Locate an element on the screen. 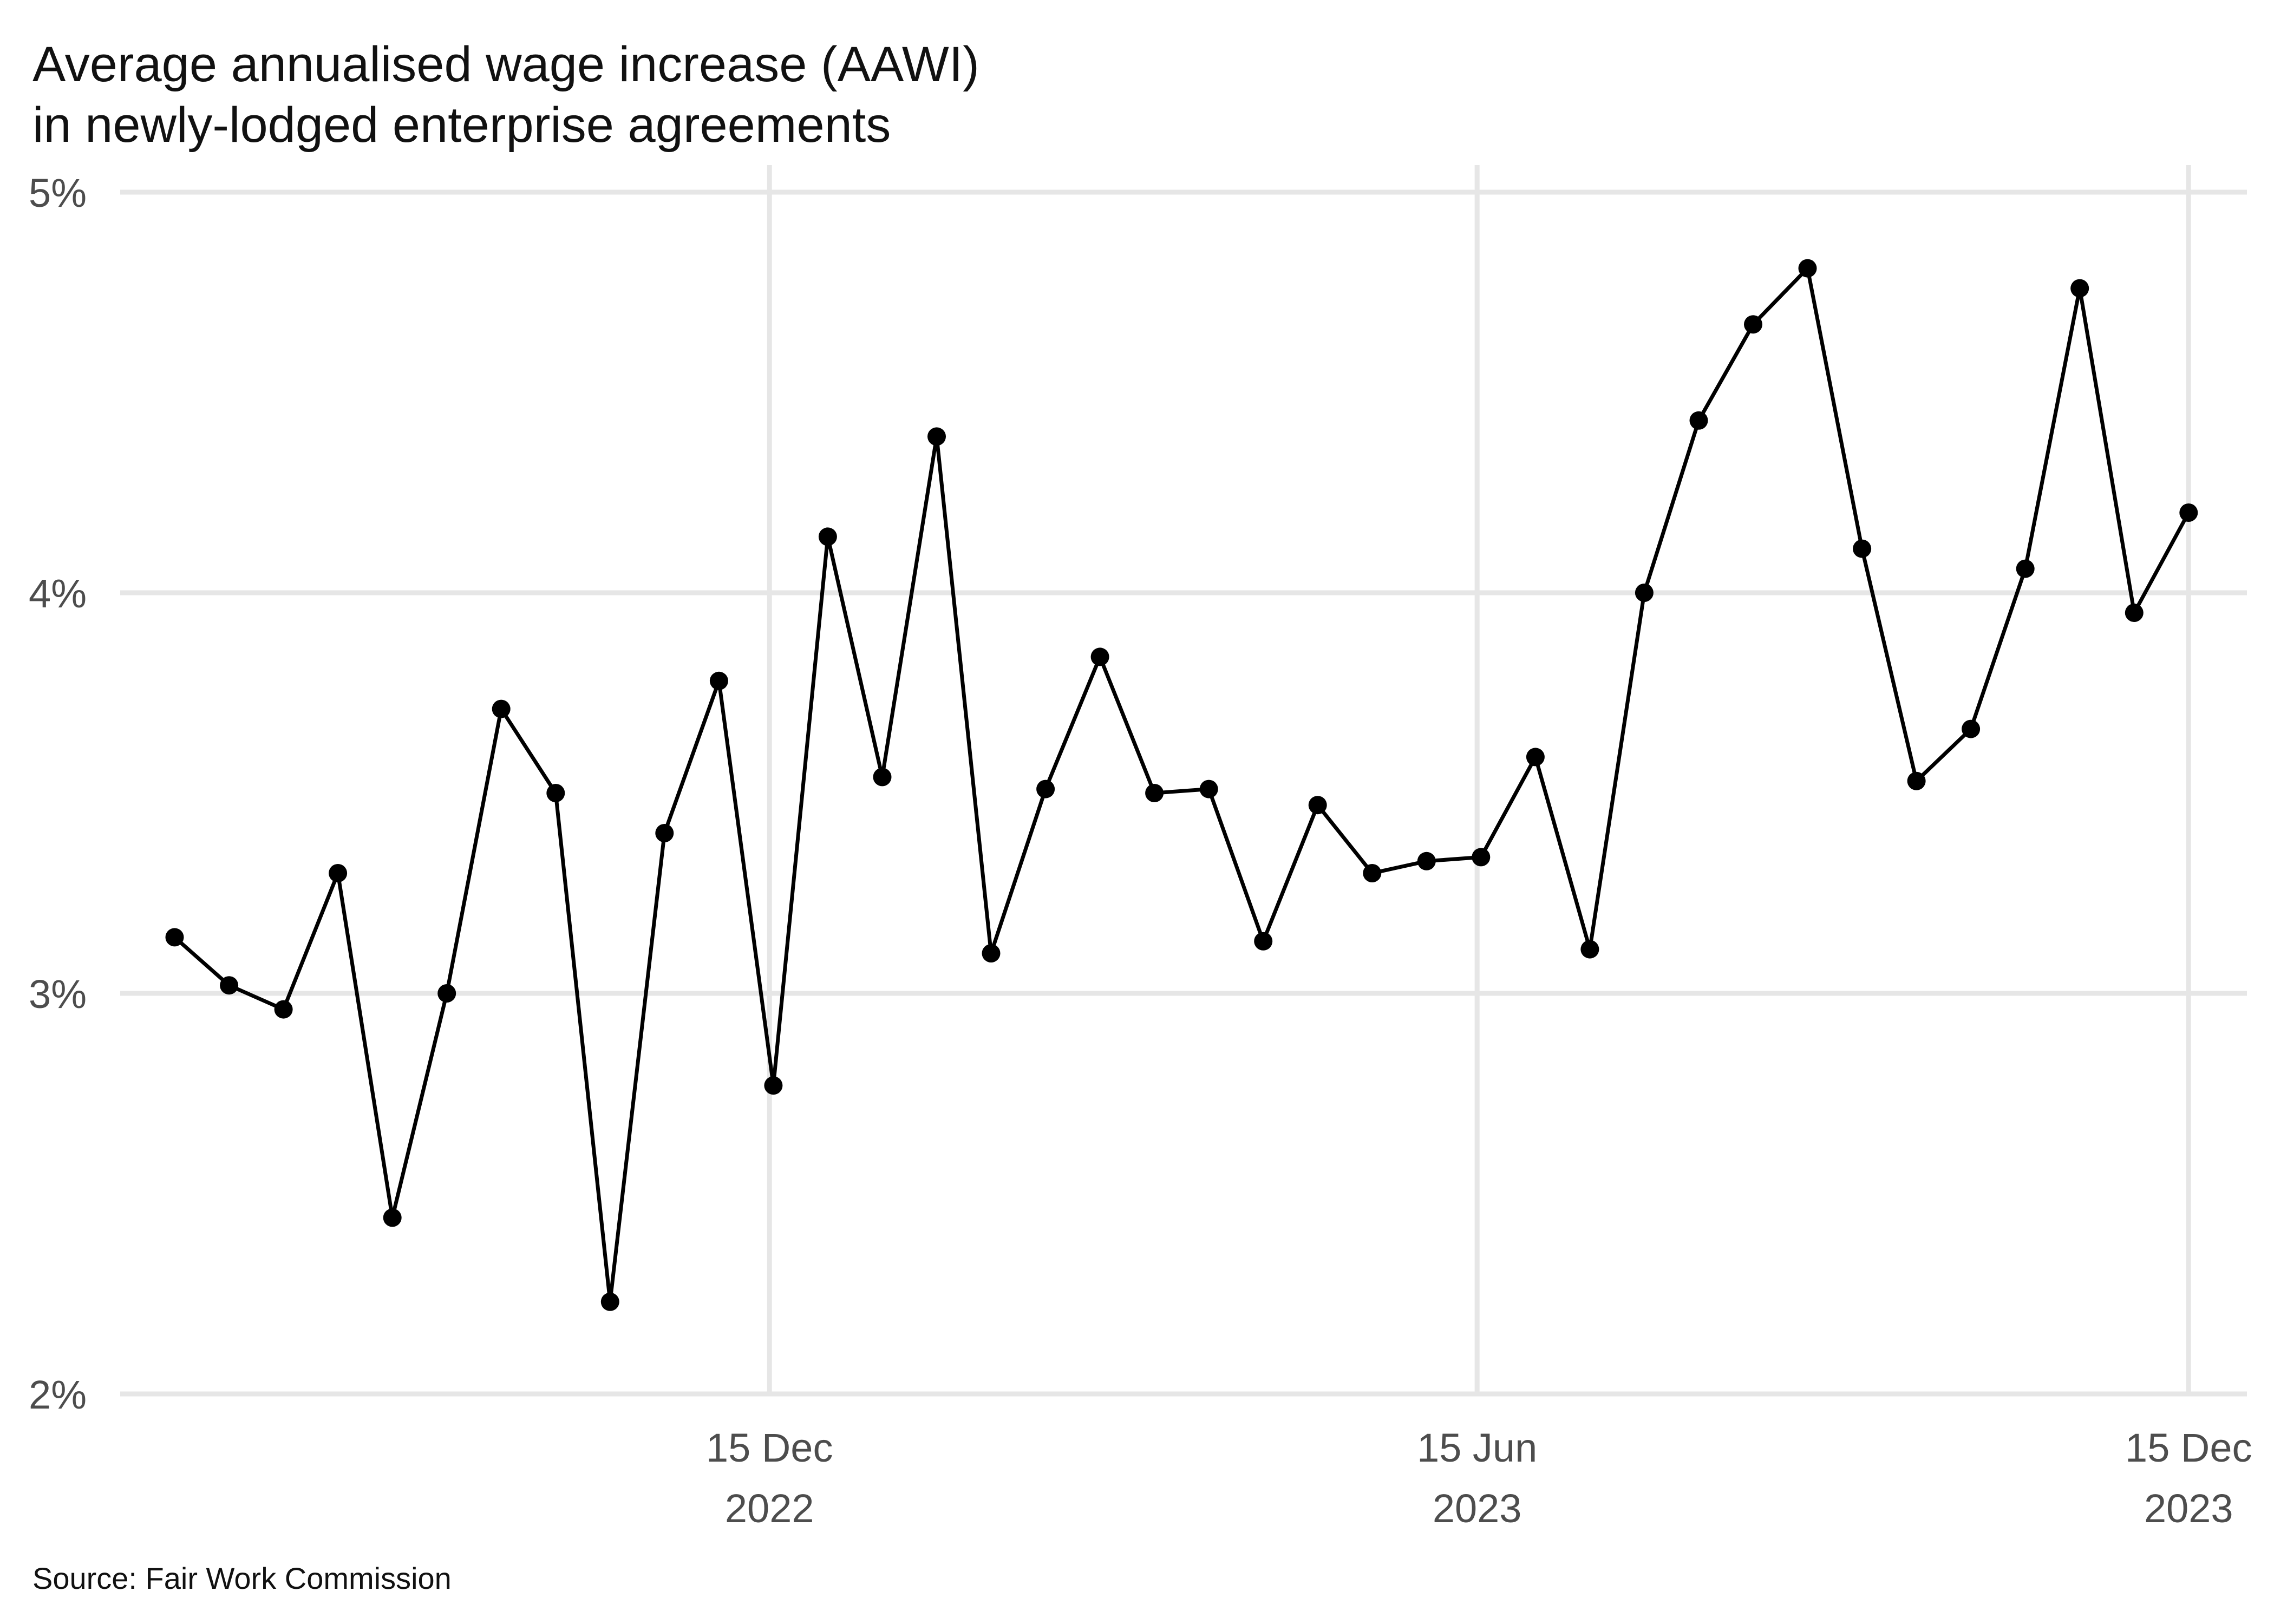 This screenshot has height=1624, width=2274. x-tick-label: 2022 is located at coordinates (769, 1508).